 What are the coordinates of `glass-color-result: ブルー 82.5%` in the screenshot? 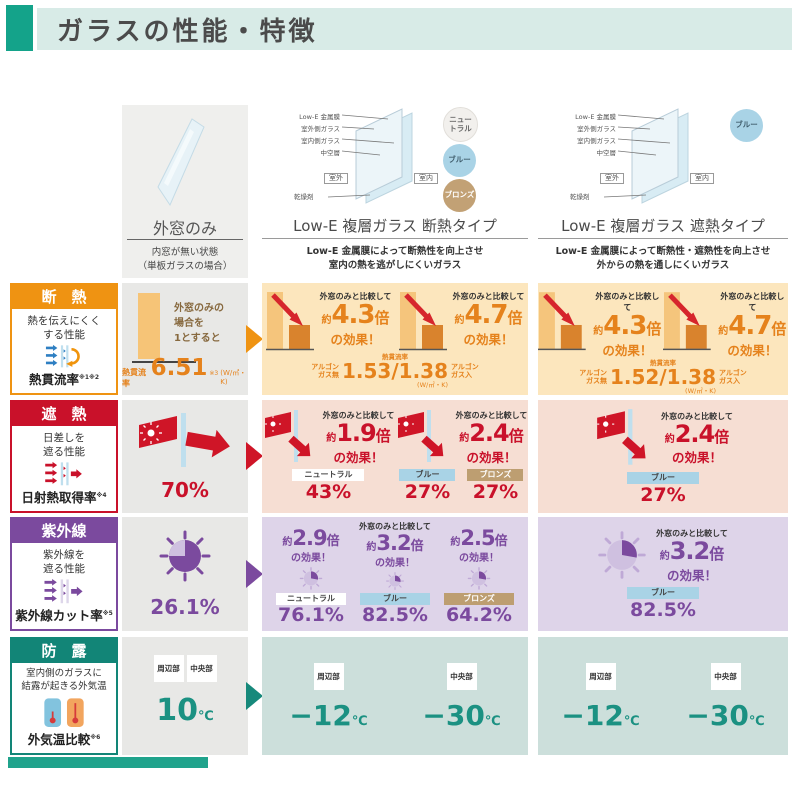 It's located at (663, 604).